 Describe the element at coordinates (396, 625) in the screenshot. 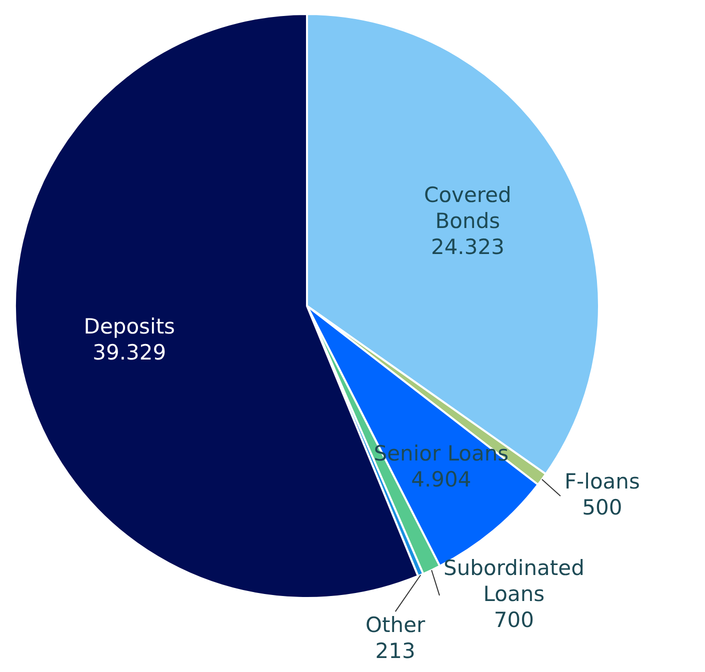

I see `slice-label: Other` at that location.